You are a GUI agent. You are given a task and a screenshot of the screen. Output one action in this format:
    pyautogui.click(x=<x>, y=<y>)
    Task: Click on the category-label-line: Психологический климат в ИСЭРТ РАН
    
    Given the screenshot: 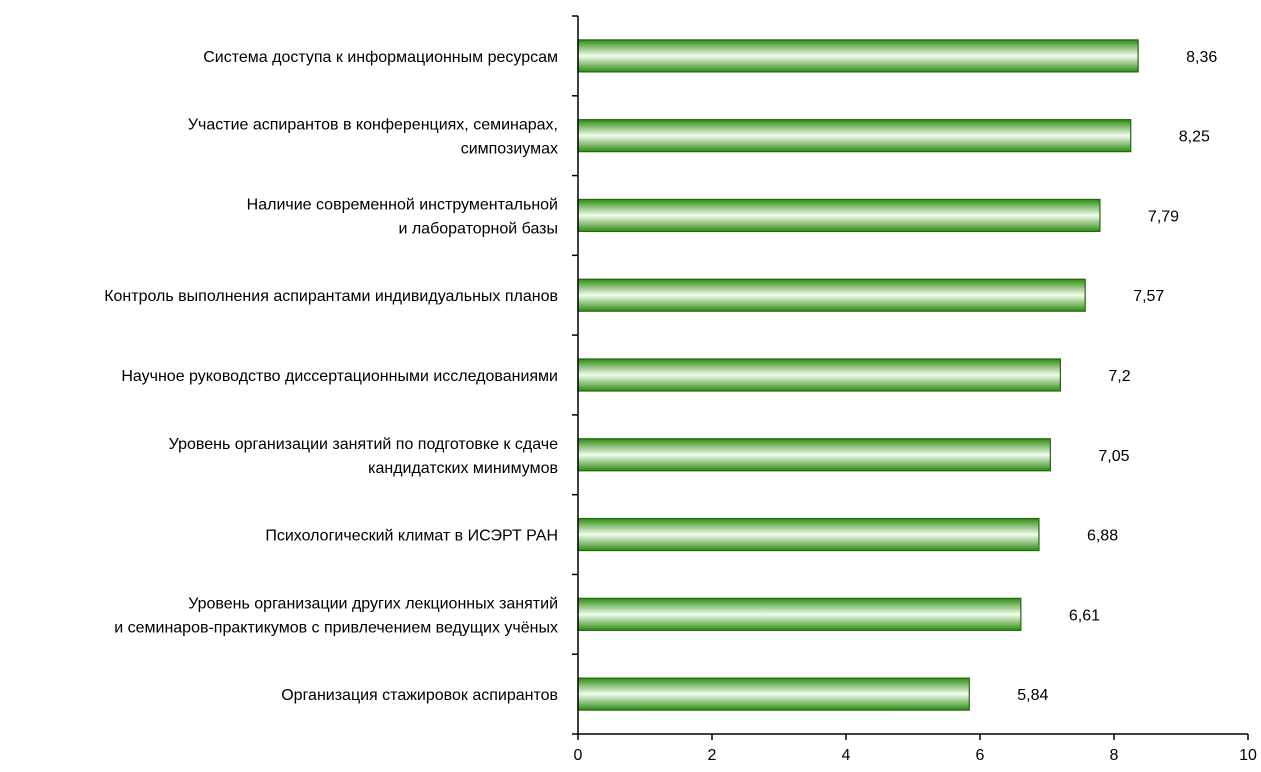 What is the action you would take?
    pyautogui.click(x=411, y=536)
    